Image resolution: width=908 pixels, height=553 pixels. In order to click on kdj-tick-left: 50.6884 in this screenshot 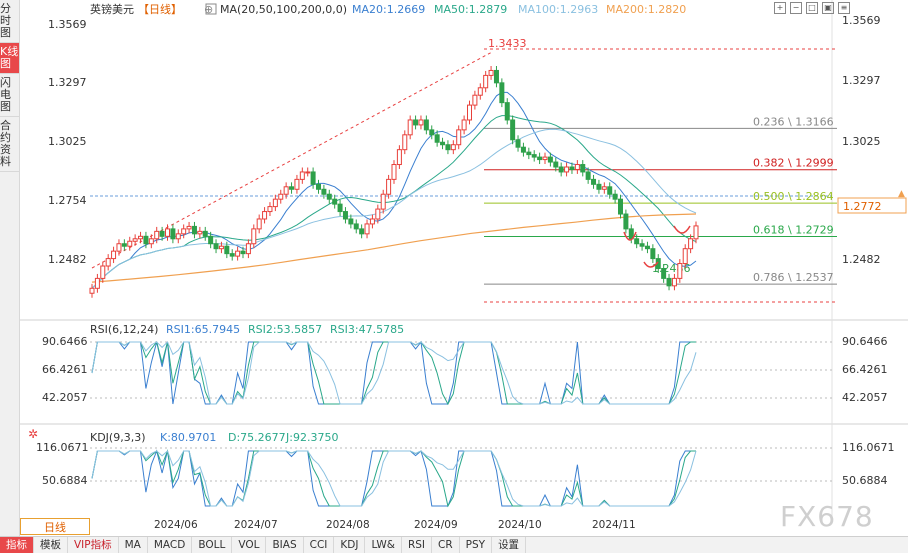, I will do `click(65, 480)`.